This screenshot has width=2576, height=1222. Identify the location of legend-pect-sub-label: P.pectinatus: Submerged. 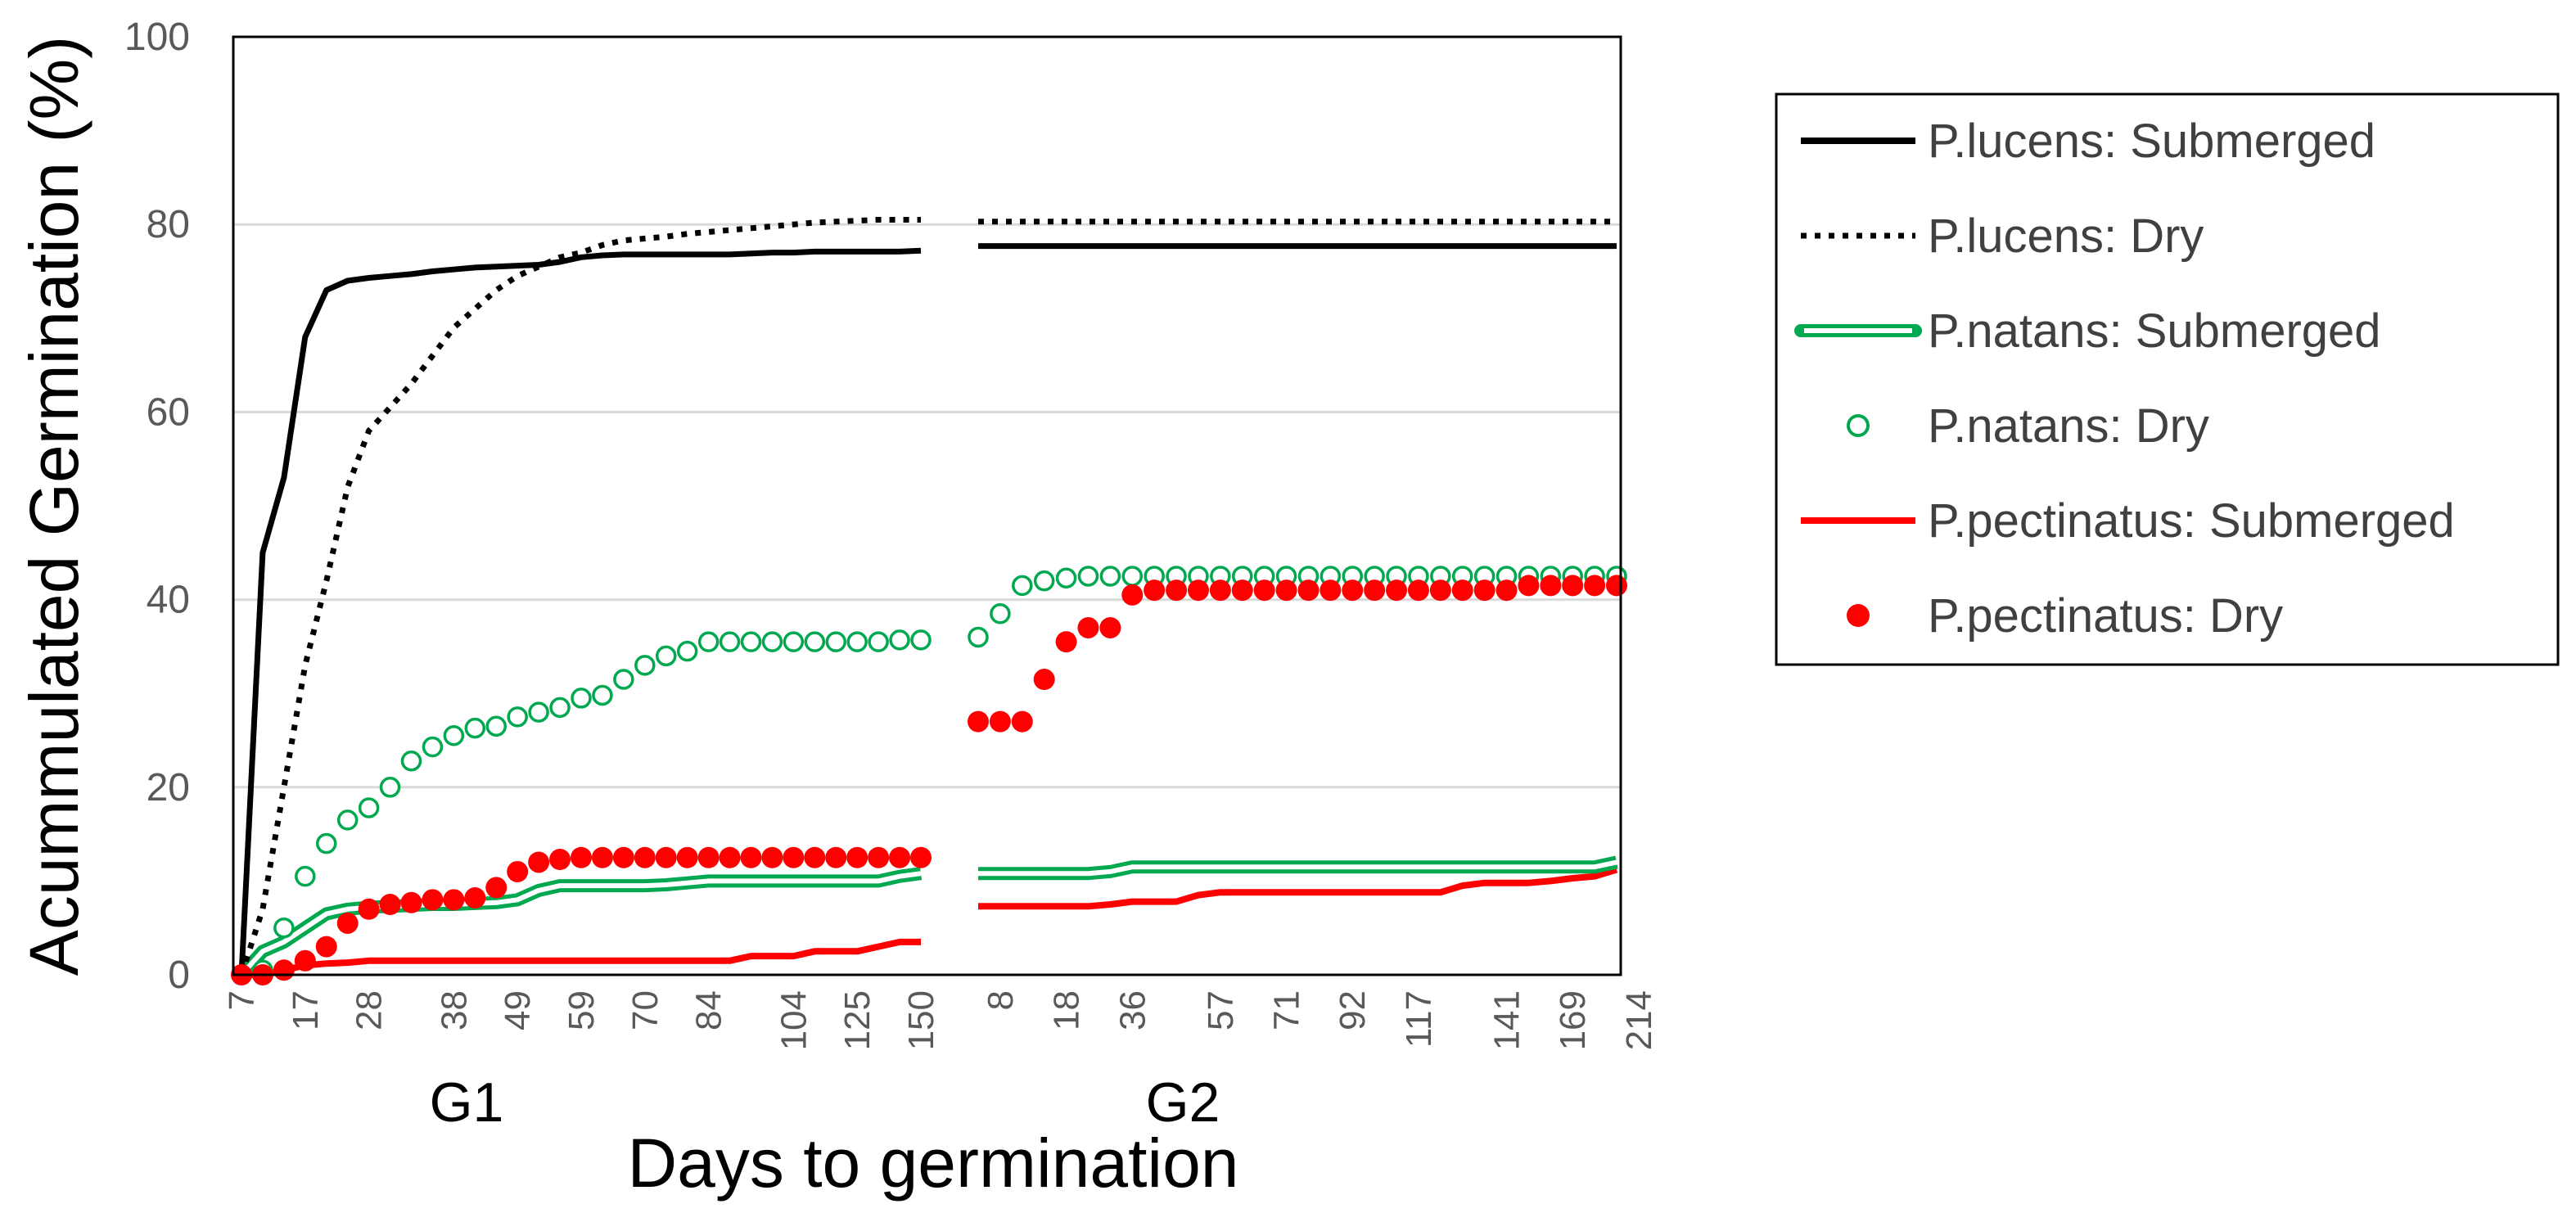
(2191, 521).